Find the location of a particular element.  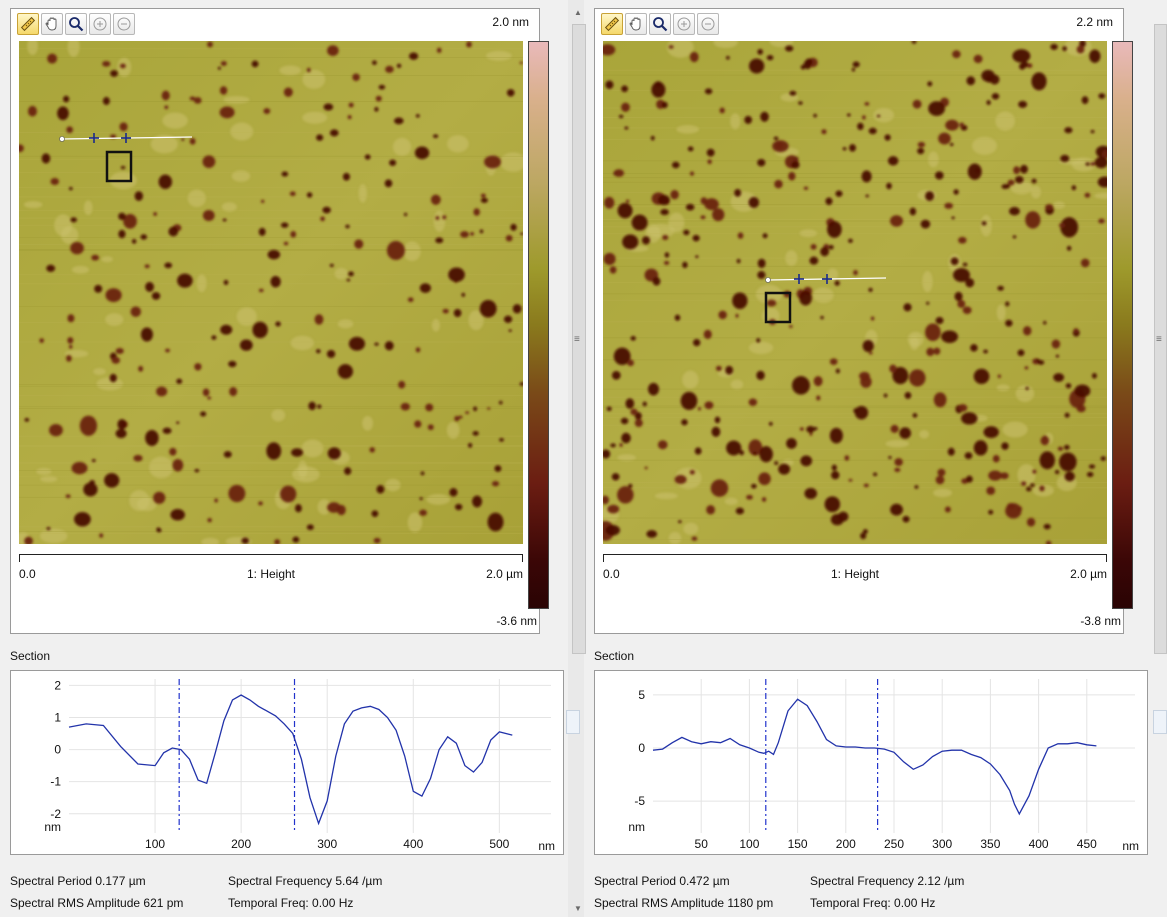

y-tick-label: 1 is located at coordinates (57, 718).